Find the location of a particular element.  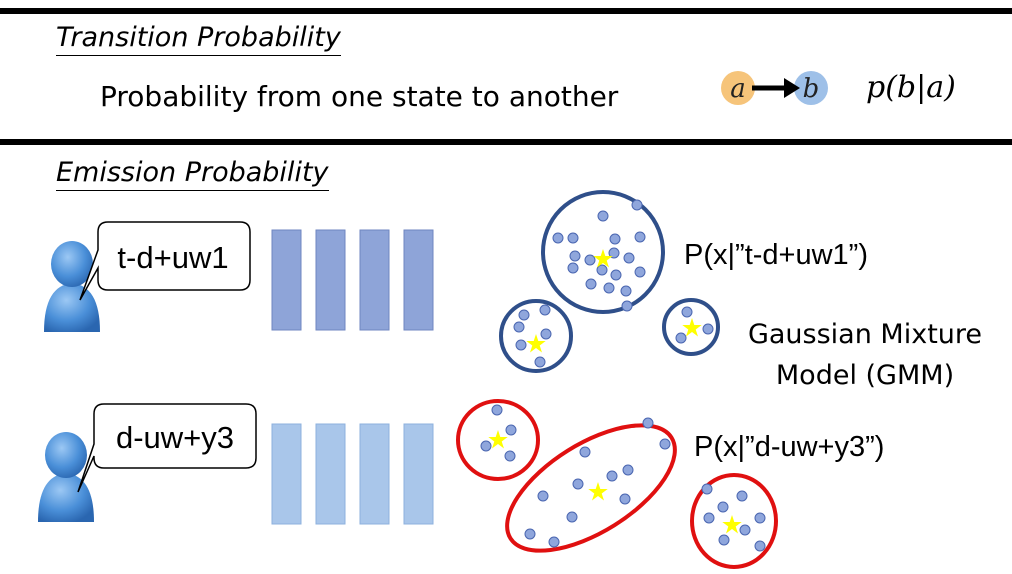

gmm-label-line1: Gaussian Mixture is located at coordinates (865, 334).